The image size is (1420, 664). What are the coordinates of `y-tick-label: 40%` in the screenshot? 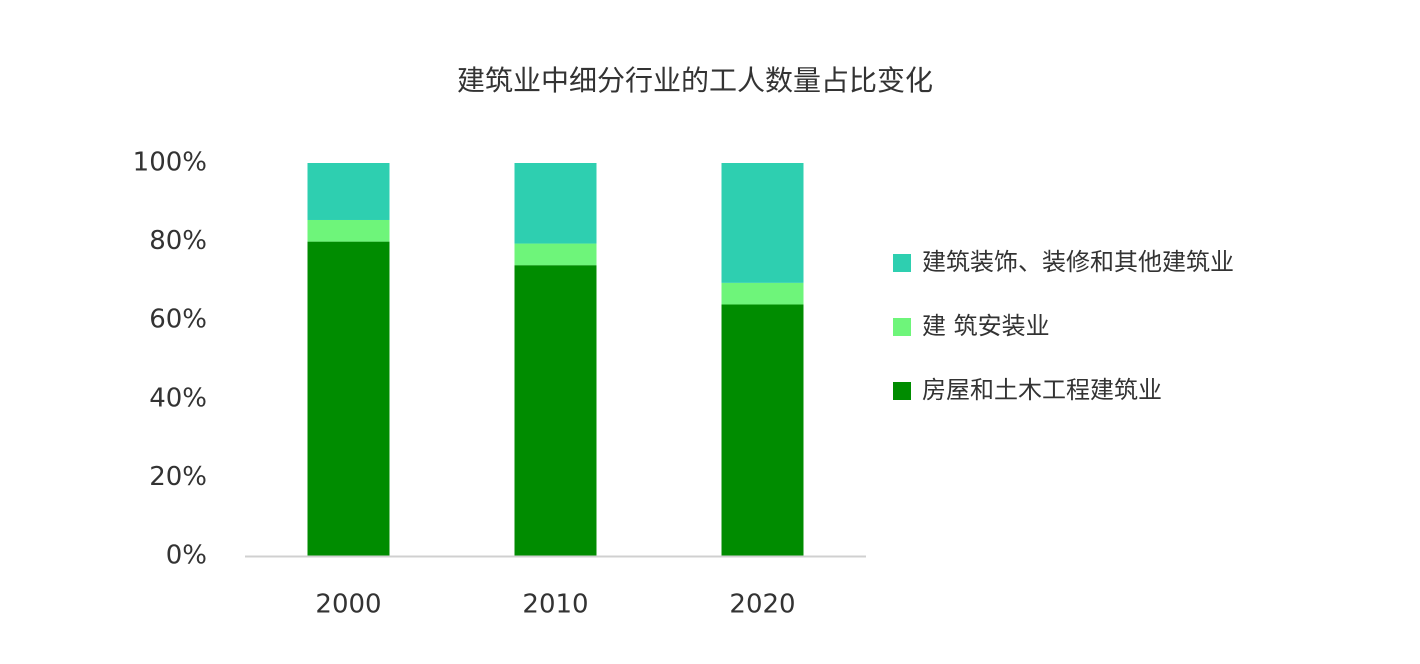 It's located at (178, 398).